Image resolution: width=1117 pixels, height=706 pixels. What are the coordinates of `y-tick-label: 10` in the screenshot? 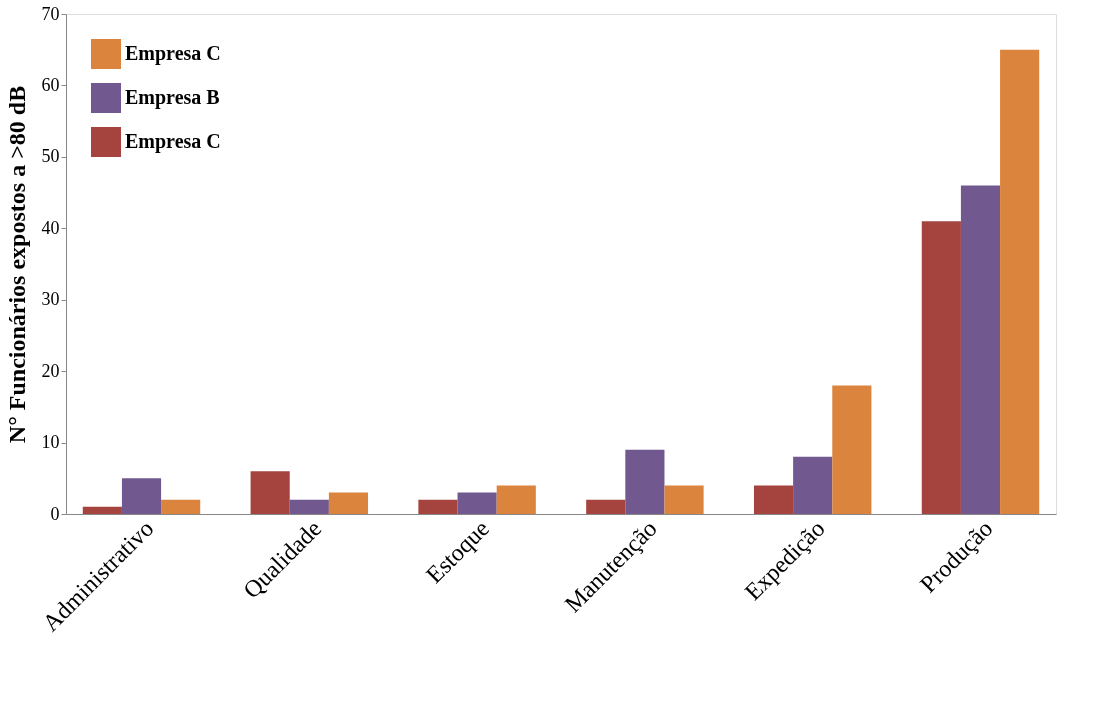 It's located at (50, 442).